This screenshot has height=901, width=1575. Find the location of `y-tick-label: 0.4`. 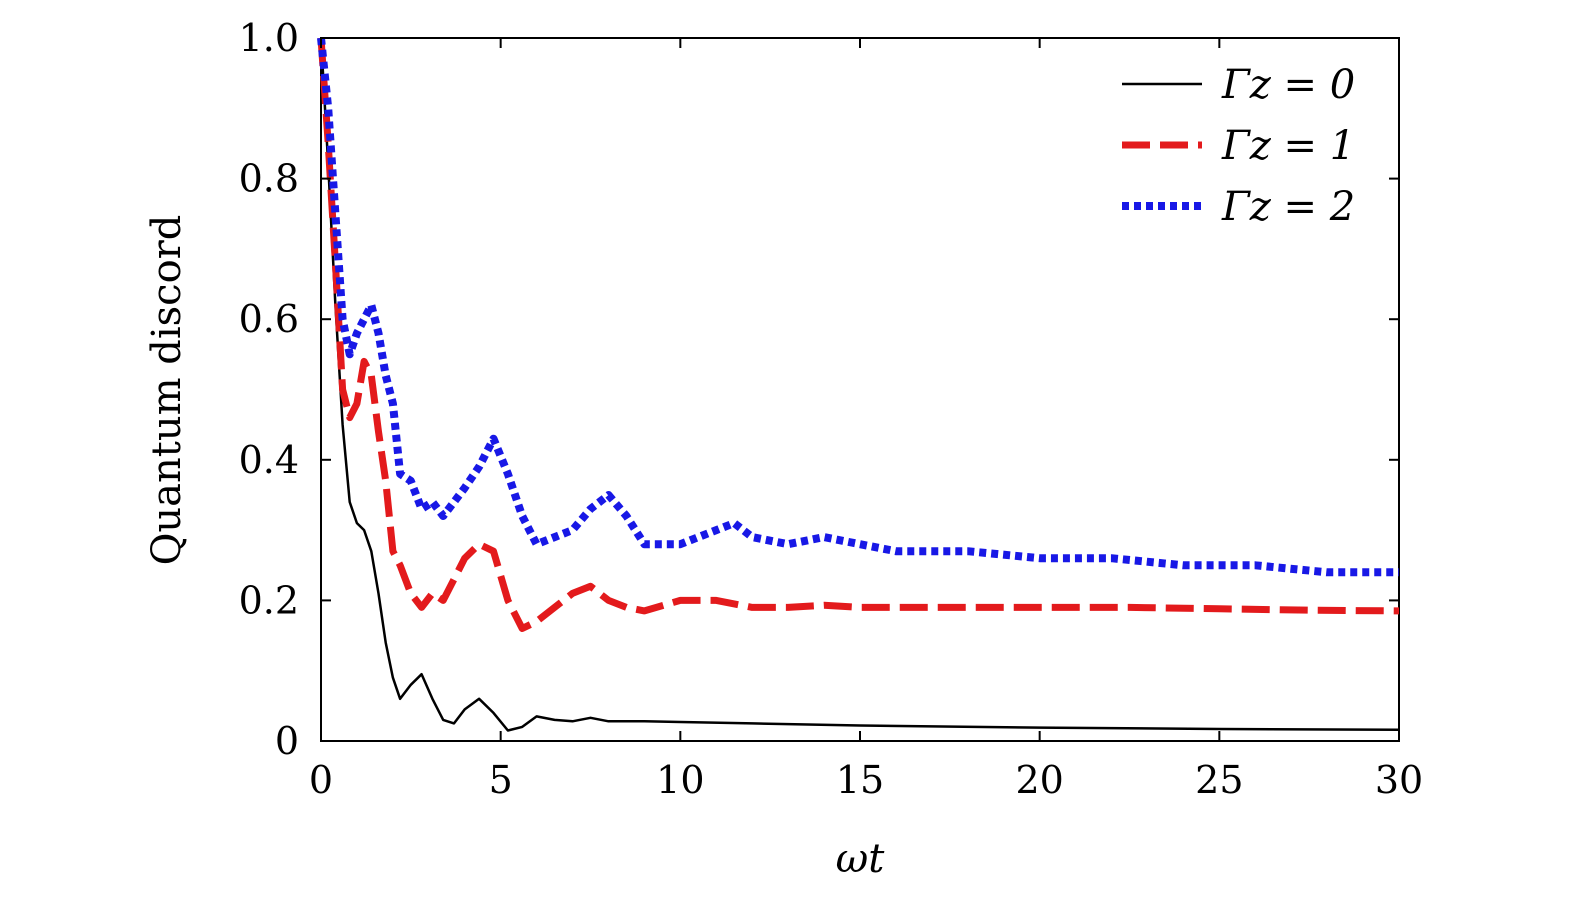

y-tick-label: 0.4 is located at coordinates (269, 460).